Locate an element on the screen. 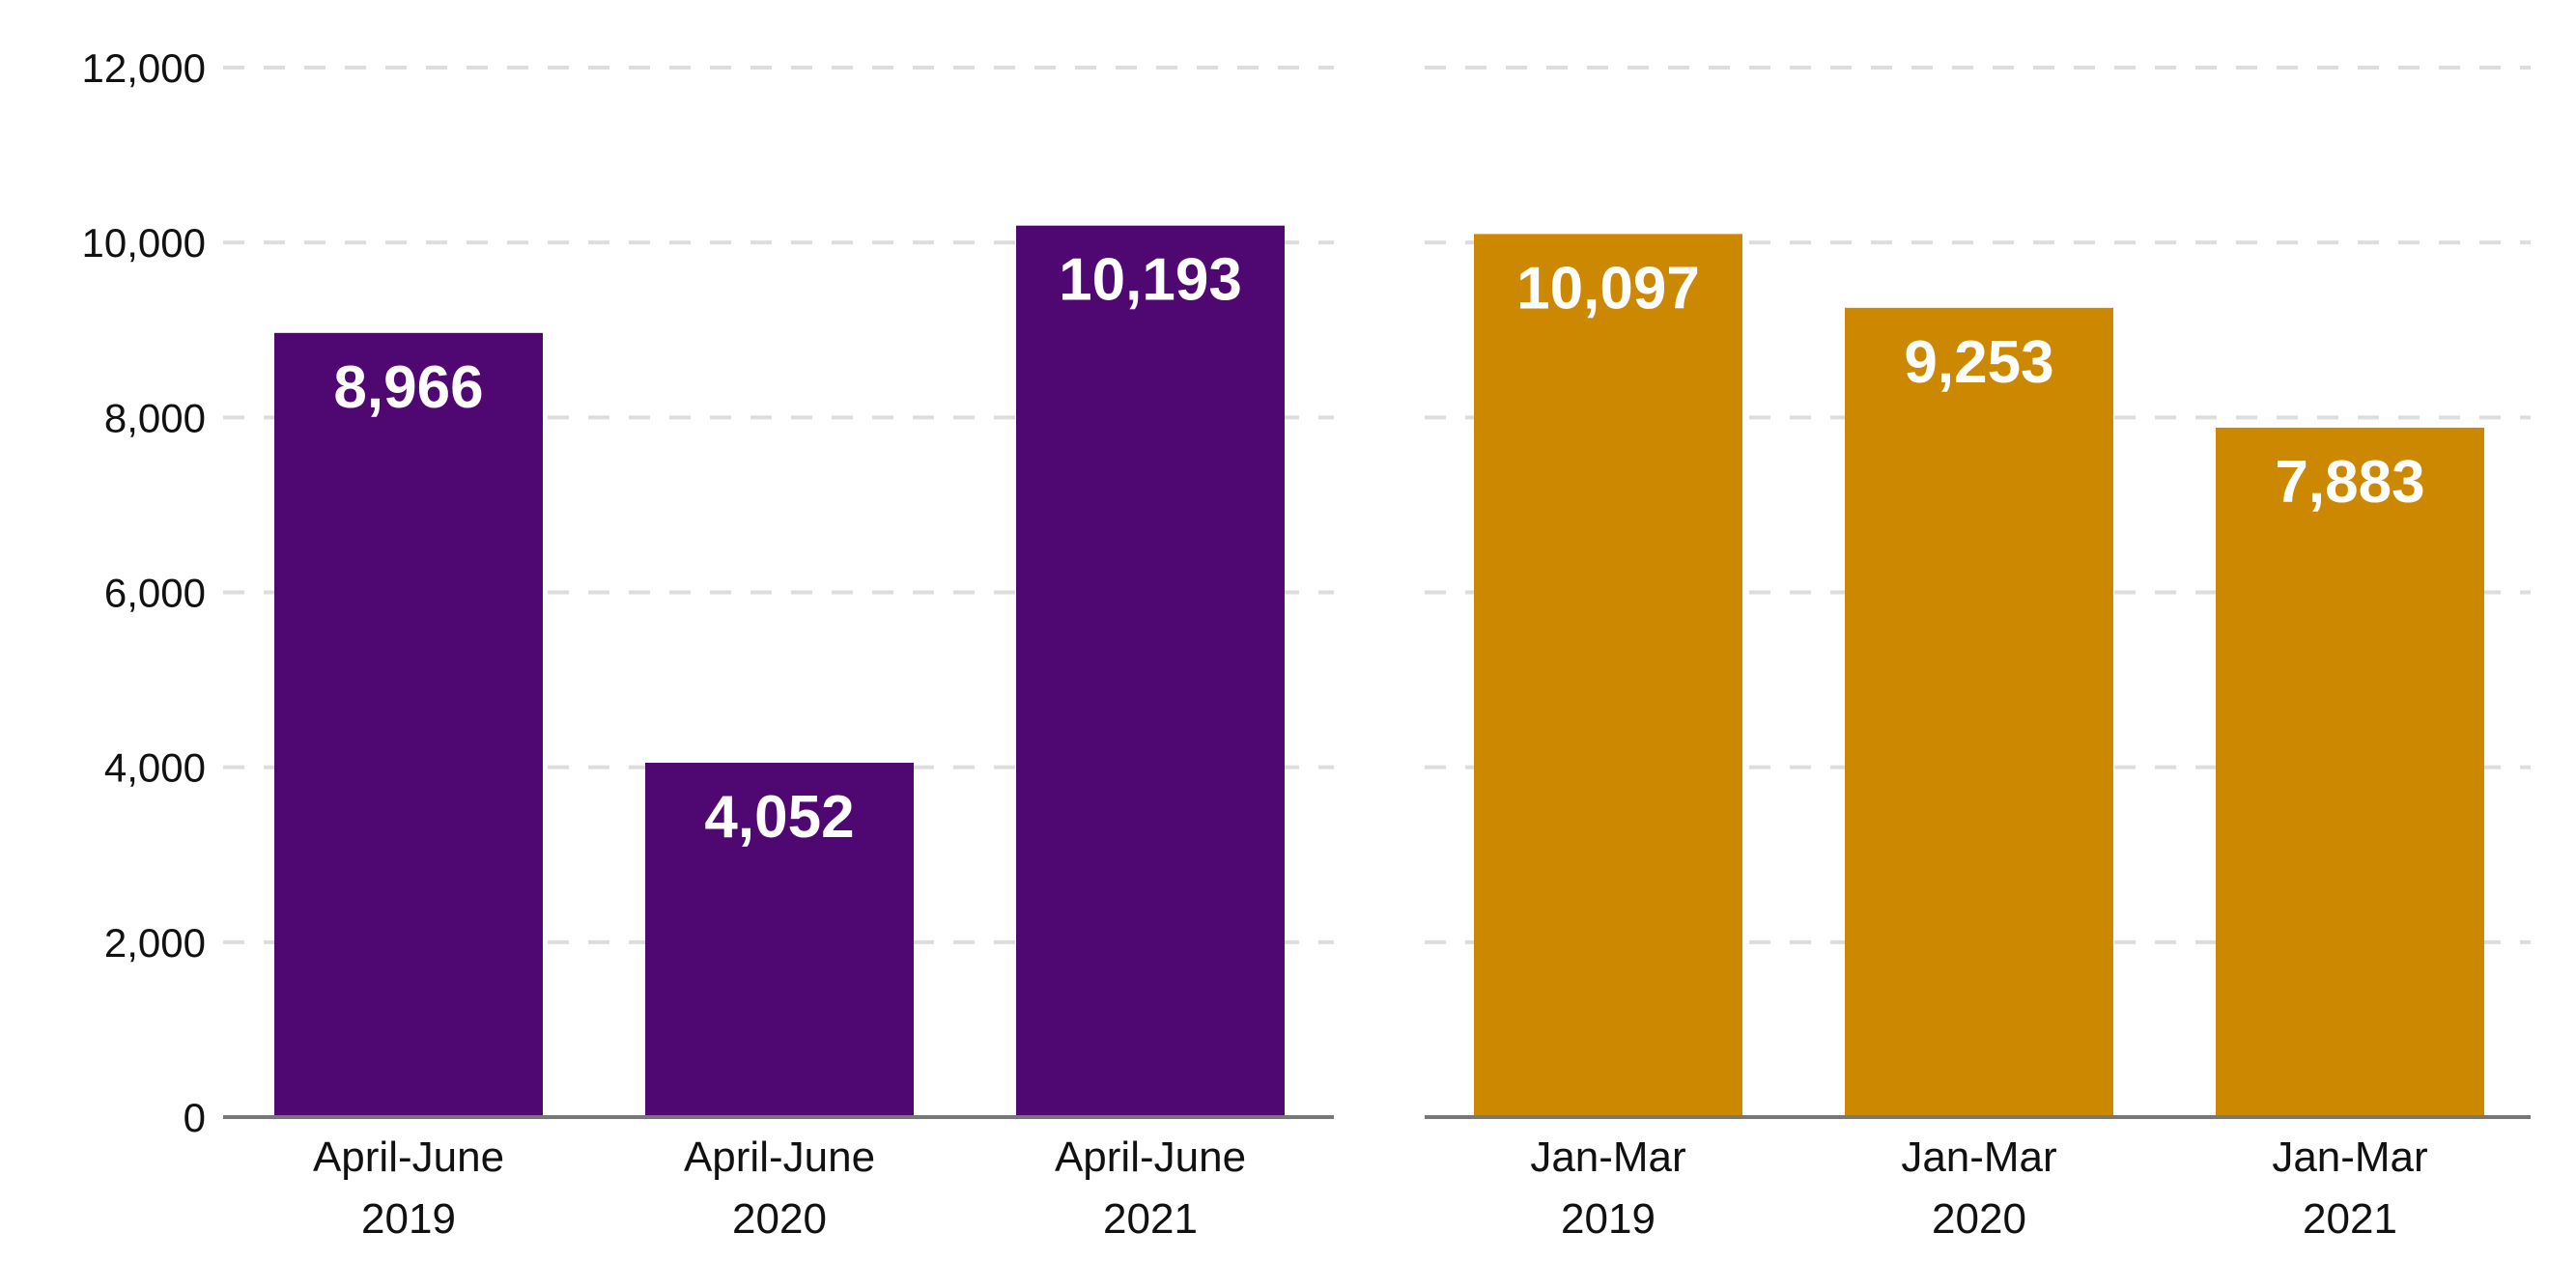 Image resolution: width=2576 pixels, height=1288 pixels. y-tick-label: 12,000 is located at coordinates (144, 68).